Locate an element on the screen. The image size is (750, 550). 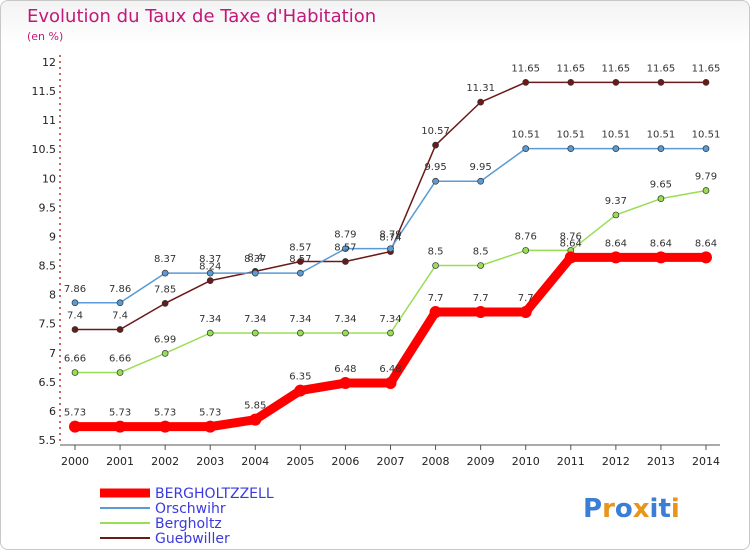
y-tick-label: 10.5 is located at coordinates (44, 149).